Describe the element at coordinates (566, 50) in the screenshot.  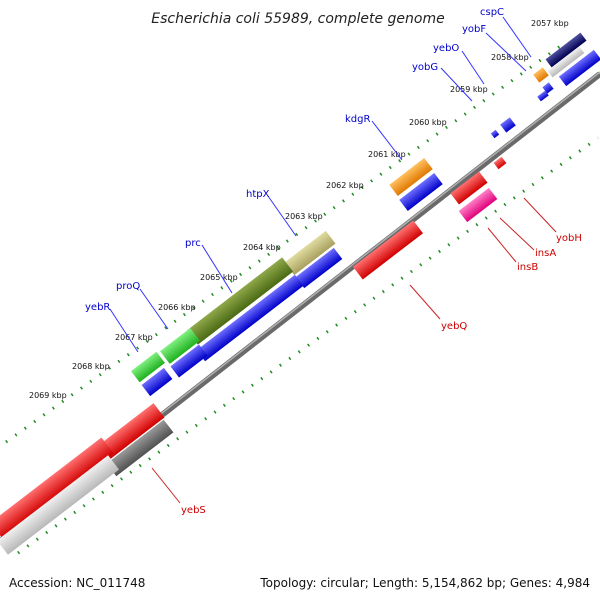
I see `gene-block-cspc-track` at that location.